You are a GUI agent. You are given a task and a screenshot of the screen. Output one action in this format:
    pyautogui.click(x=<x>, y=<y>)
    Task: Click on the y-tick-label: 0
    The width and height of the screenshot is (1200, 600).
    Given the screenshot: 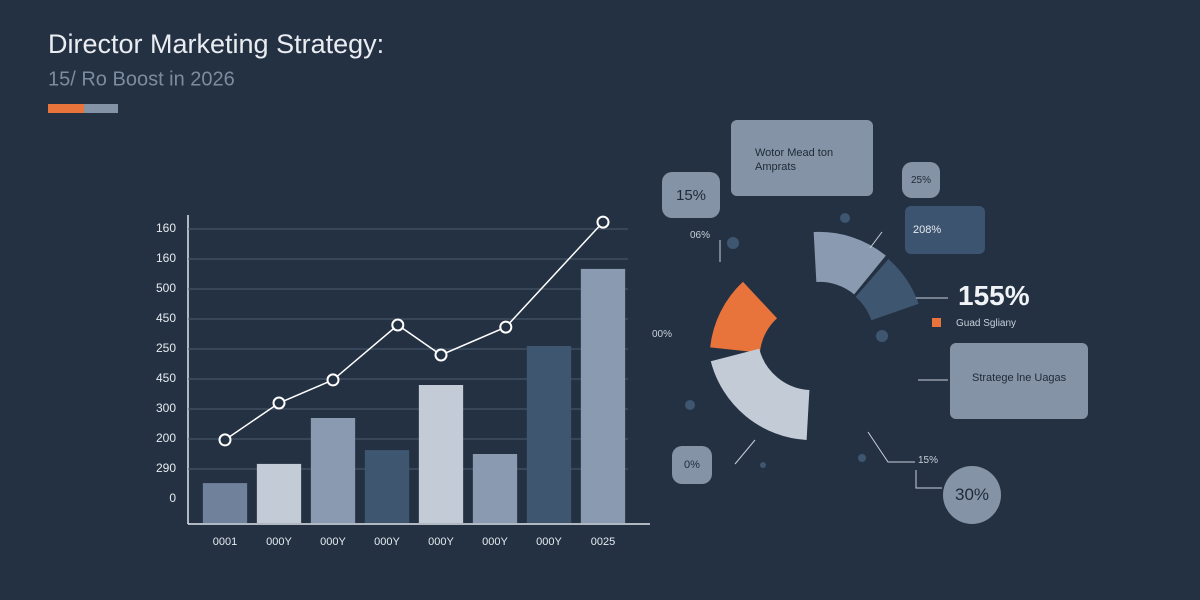 What is the action you would take?
    pyautogui.click(x=172, y=498)
    